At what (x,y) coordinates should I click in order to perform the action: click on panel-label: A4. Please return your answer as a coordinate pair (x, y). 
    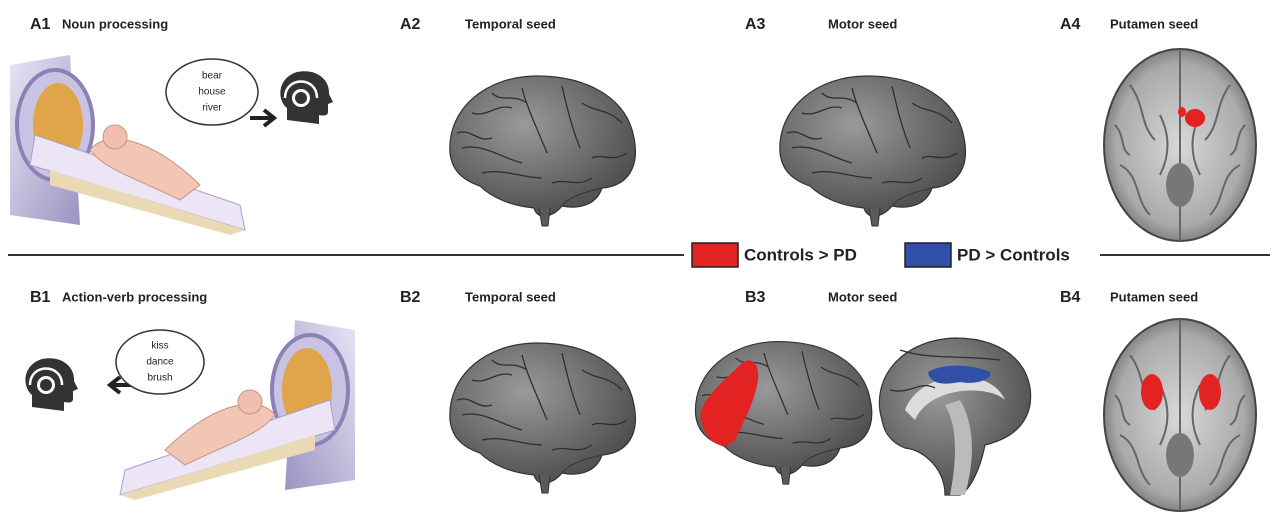
    Looking at the image, I should click on (1070, 24).